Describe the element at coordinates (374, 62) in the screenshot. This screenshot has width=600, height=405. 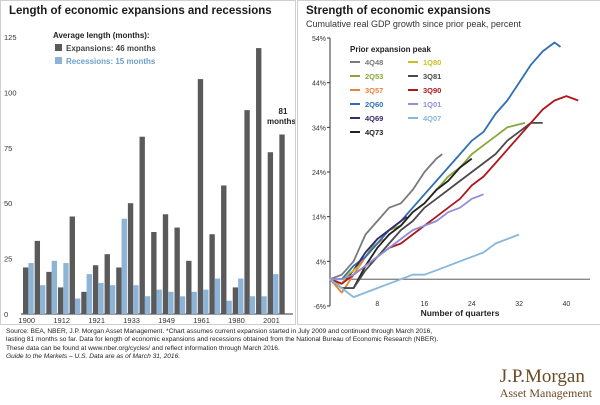
I see `legend-label: 4Q48` at that location.